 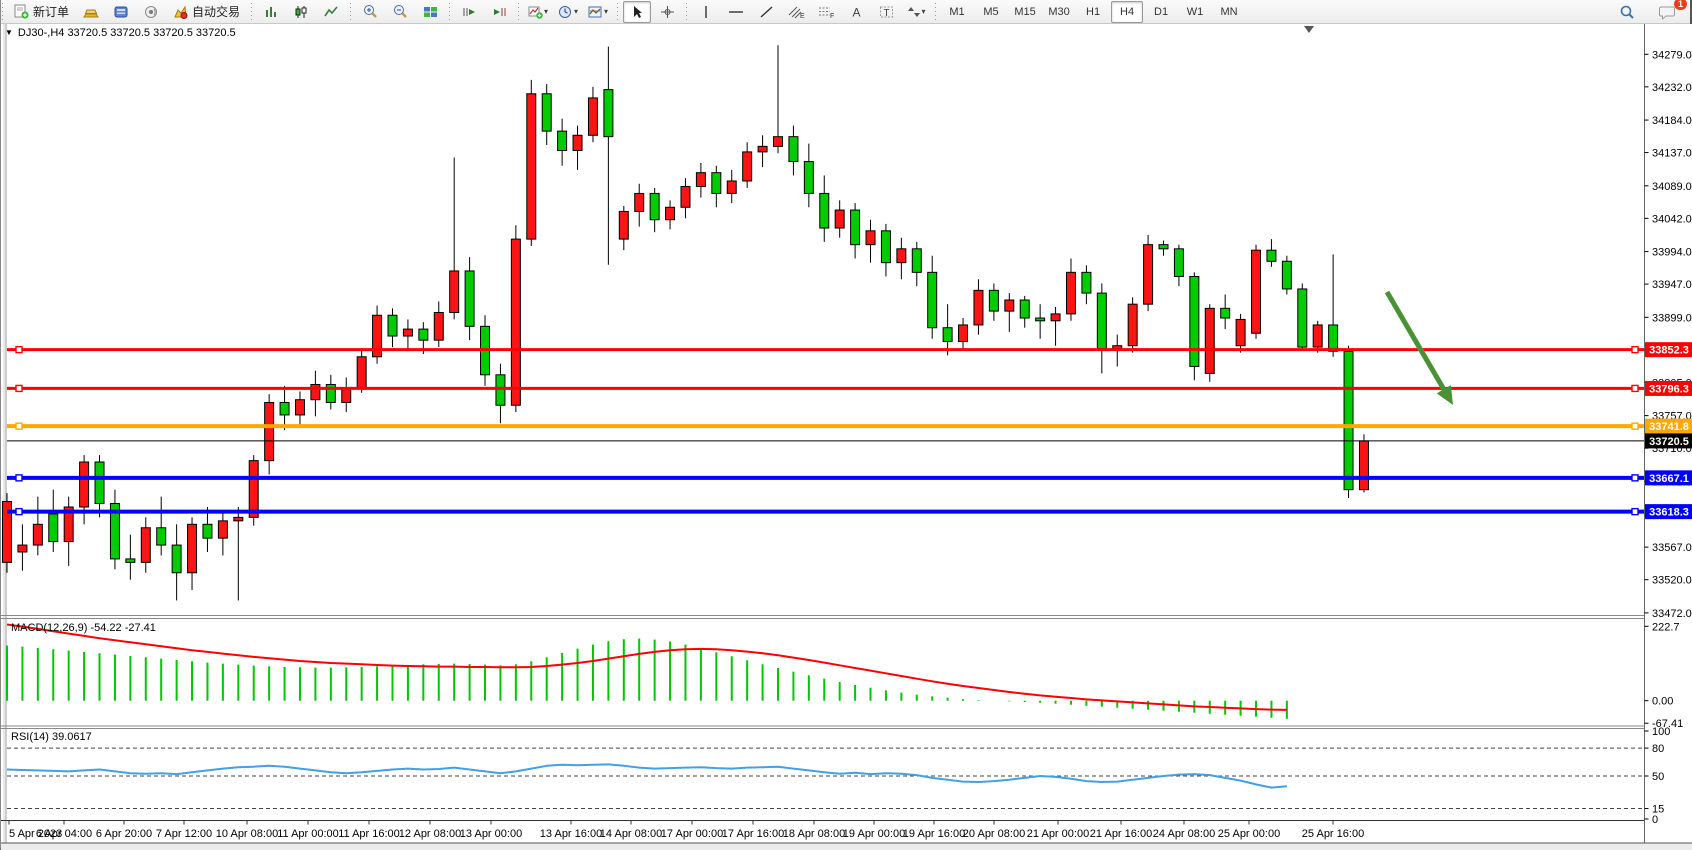 What do you see at coordinates (1195, 11) in the screenshot?
I see `timeframe-button-w1: W1` at bounding box center [1195, 11].